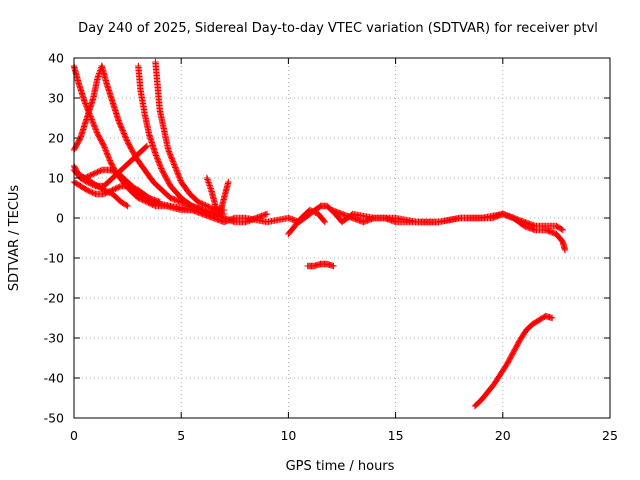  Describe the element at coordinates (74, 435) in the screenshot. I see `x-tick-label: 0` at that location.